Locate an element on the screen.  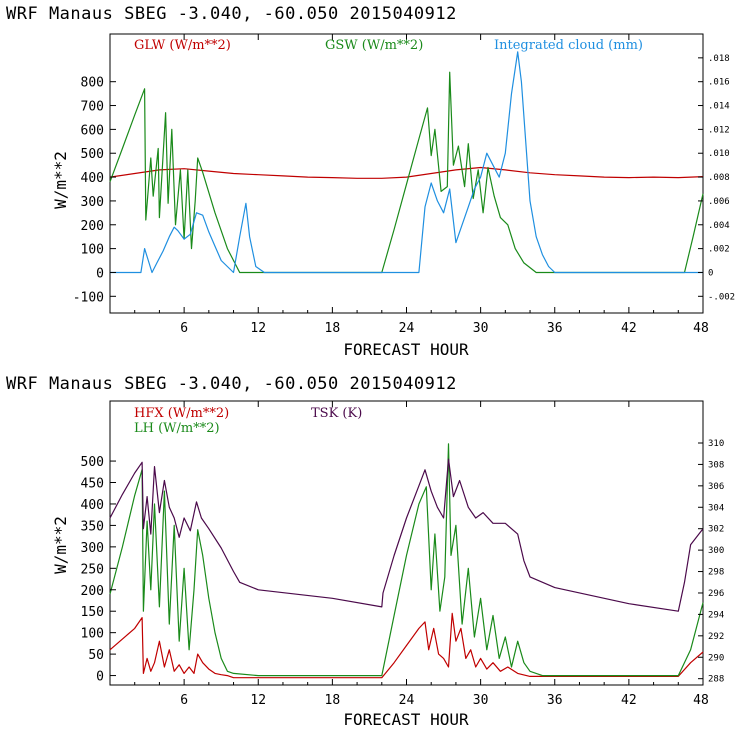
right-tick-label: 294 is located at coordinates (716, 615).